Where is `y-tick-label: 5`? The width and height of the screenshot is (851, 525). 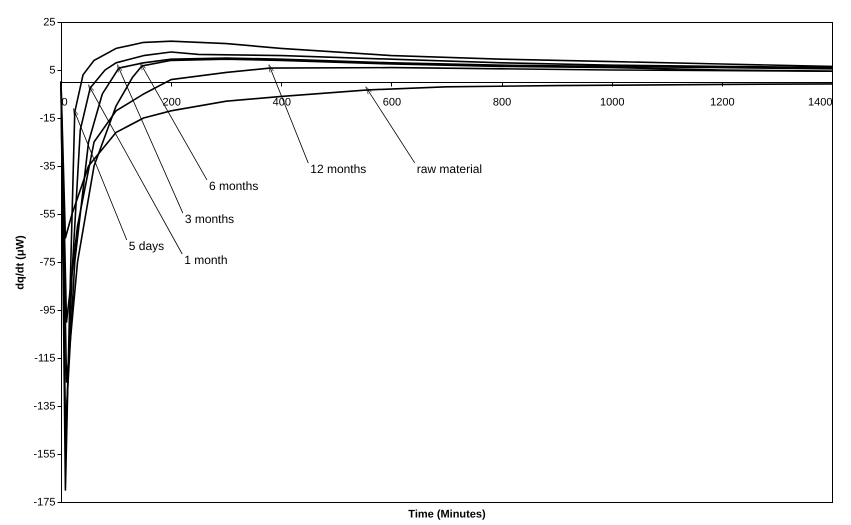
y-tick-label: 5 is located at coordinates (52, 70).